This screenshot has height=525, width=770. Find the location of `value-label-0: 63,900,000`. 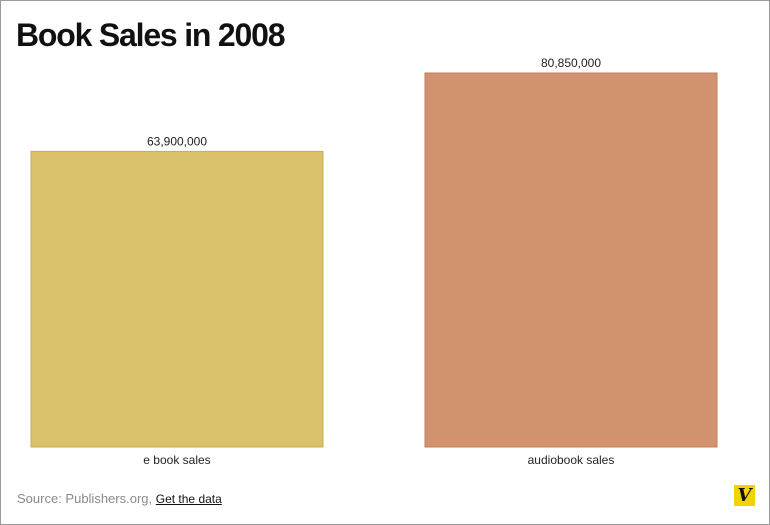

value-label-0: 63,900,000 is located at coordinates (177, 141).